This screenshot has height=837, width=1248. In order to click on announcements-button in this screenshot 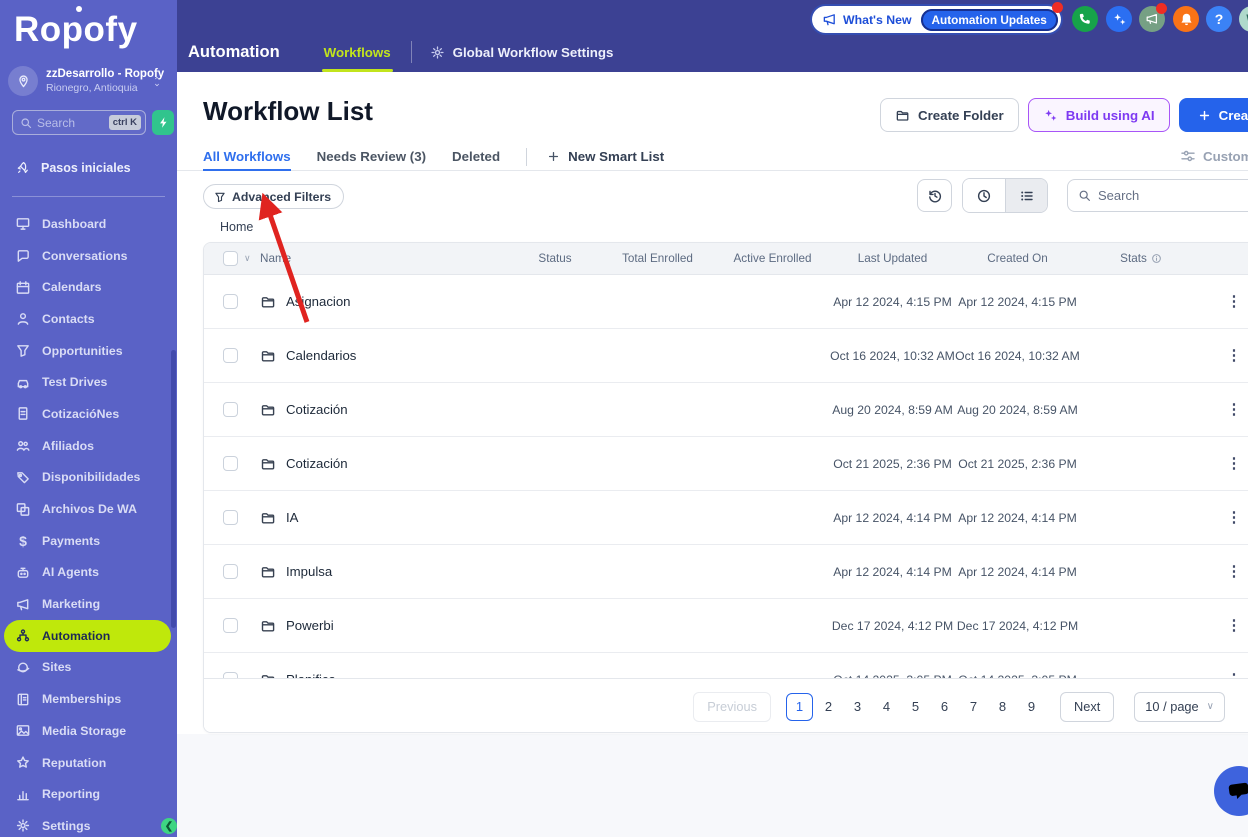, I will do `click(1153, 17)`.